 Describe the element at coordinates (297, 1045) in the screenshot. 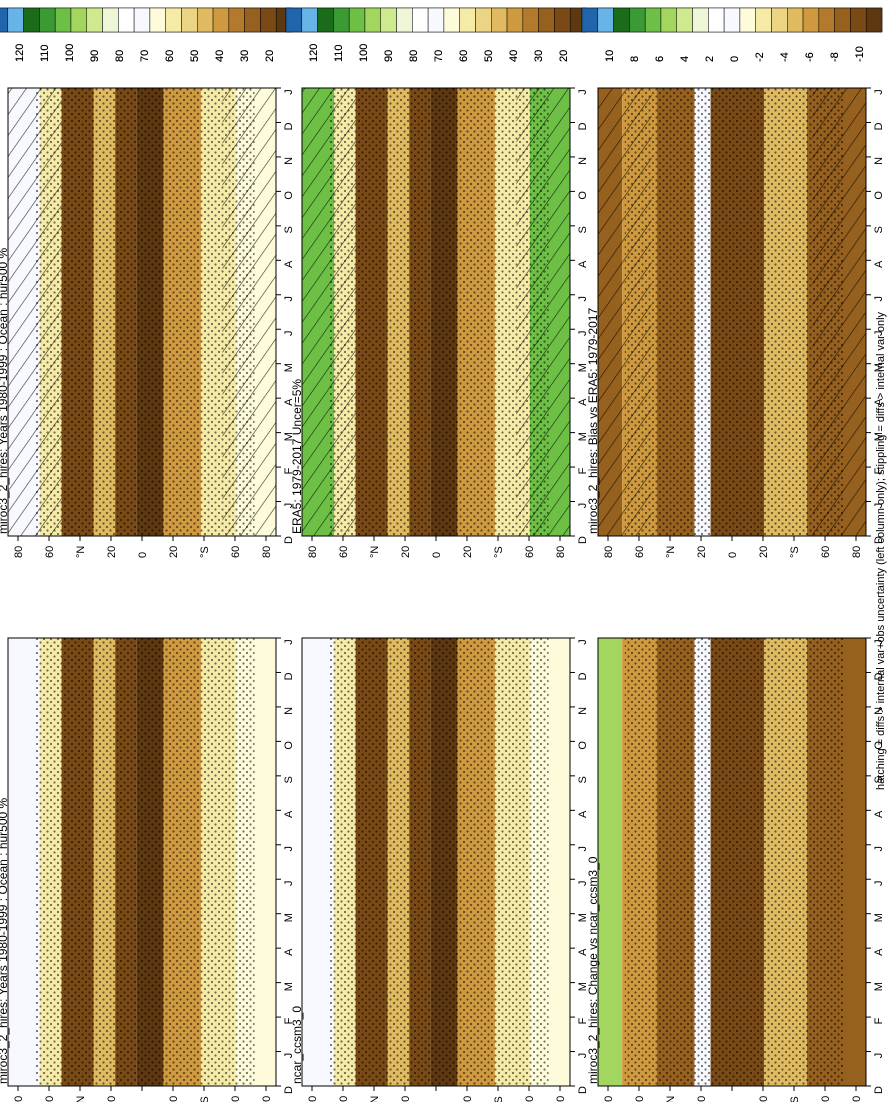

I see `panel-title: ncar_ccsm3_0` at that location.